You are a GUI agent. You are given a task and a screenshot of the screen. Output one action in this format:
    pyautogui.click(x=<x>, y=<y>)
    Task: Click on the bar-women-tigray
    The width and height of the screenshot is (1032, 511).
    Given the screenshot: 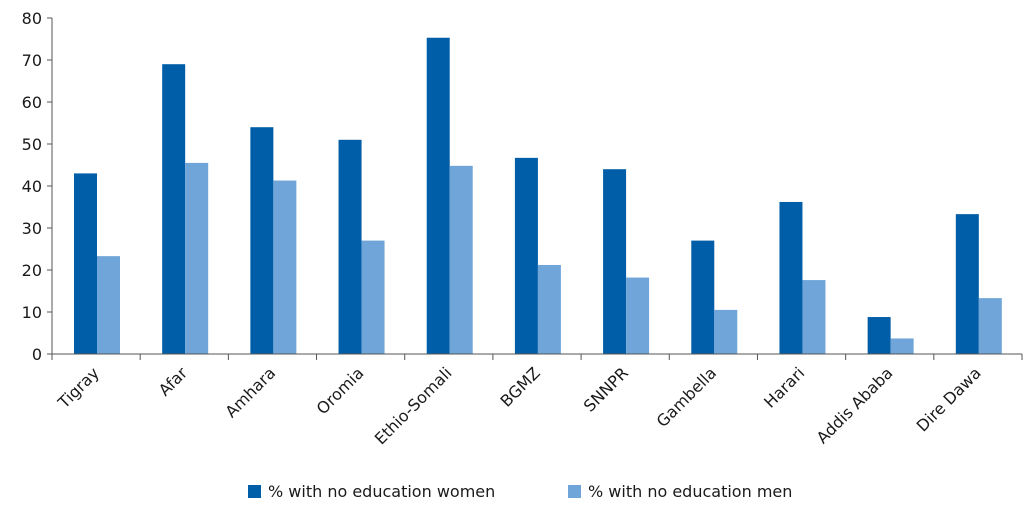 What is the action you would take?
    pyautogui.click(x=85, y=263)
    